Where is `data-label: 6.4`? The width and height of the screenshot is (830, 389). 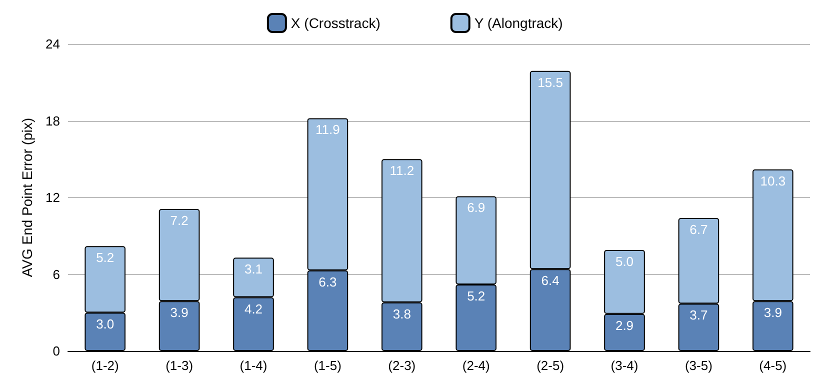
data-label: 6.4 is located at coordinates (550, 280).